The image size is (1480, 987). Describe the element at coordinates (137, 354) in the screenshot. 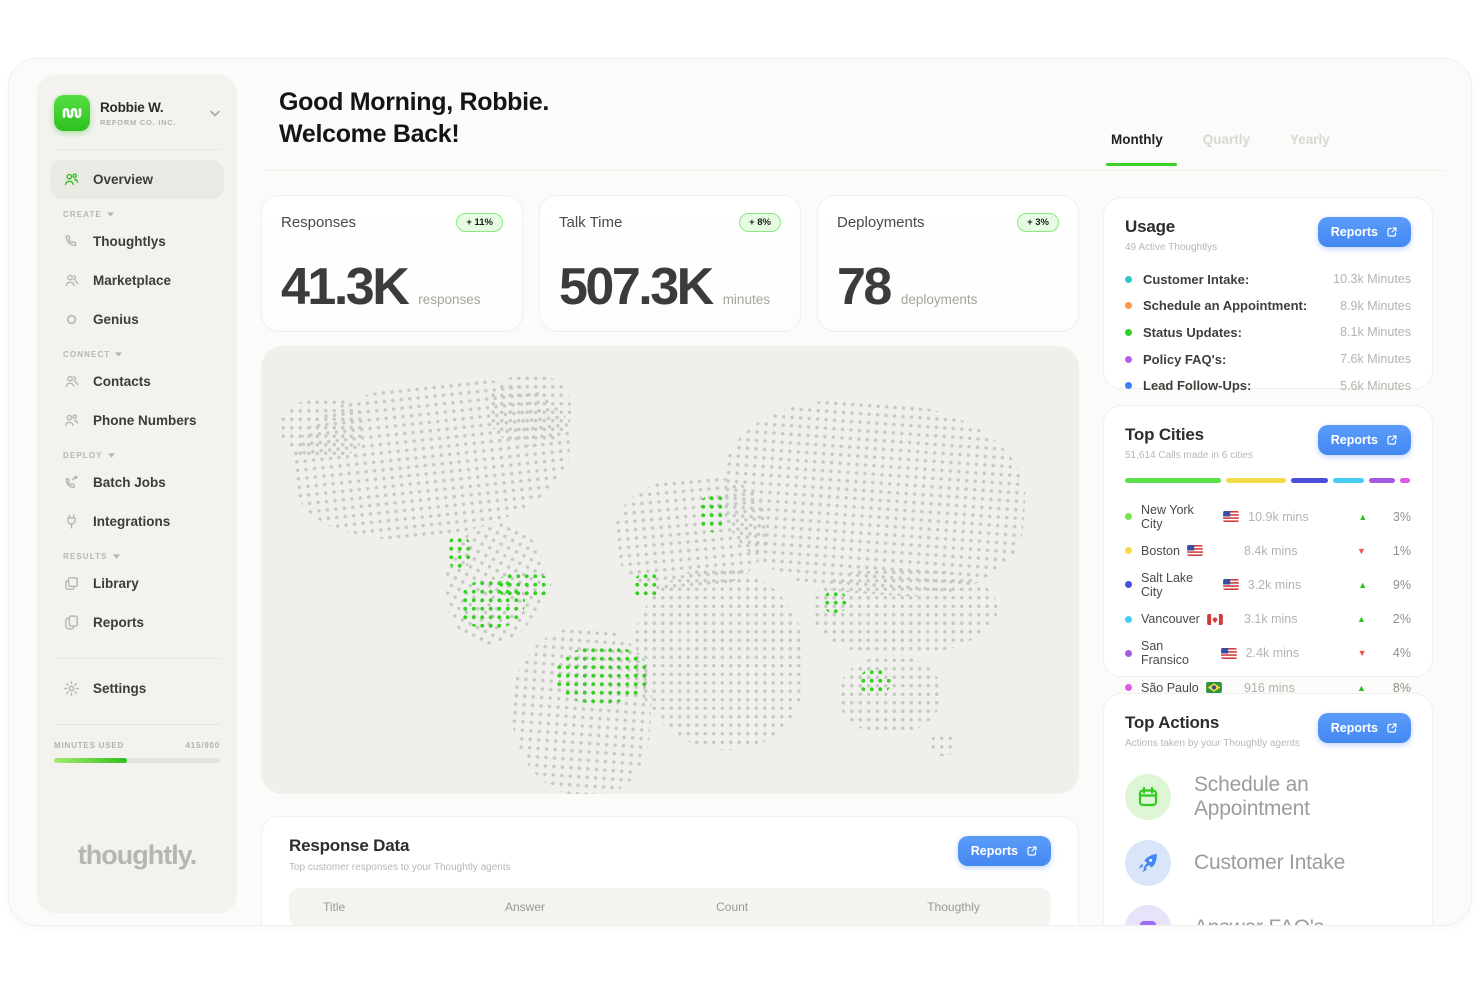

I see `sidebar-section-connect: CONNECT` at that location.